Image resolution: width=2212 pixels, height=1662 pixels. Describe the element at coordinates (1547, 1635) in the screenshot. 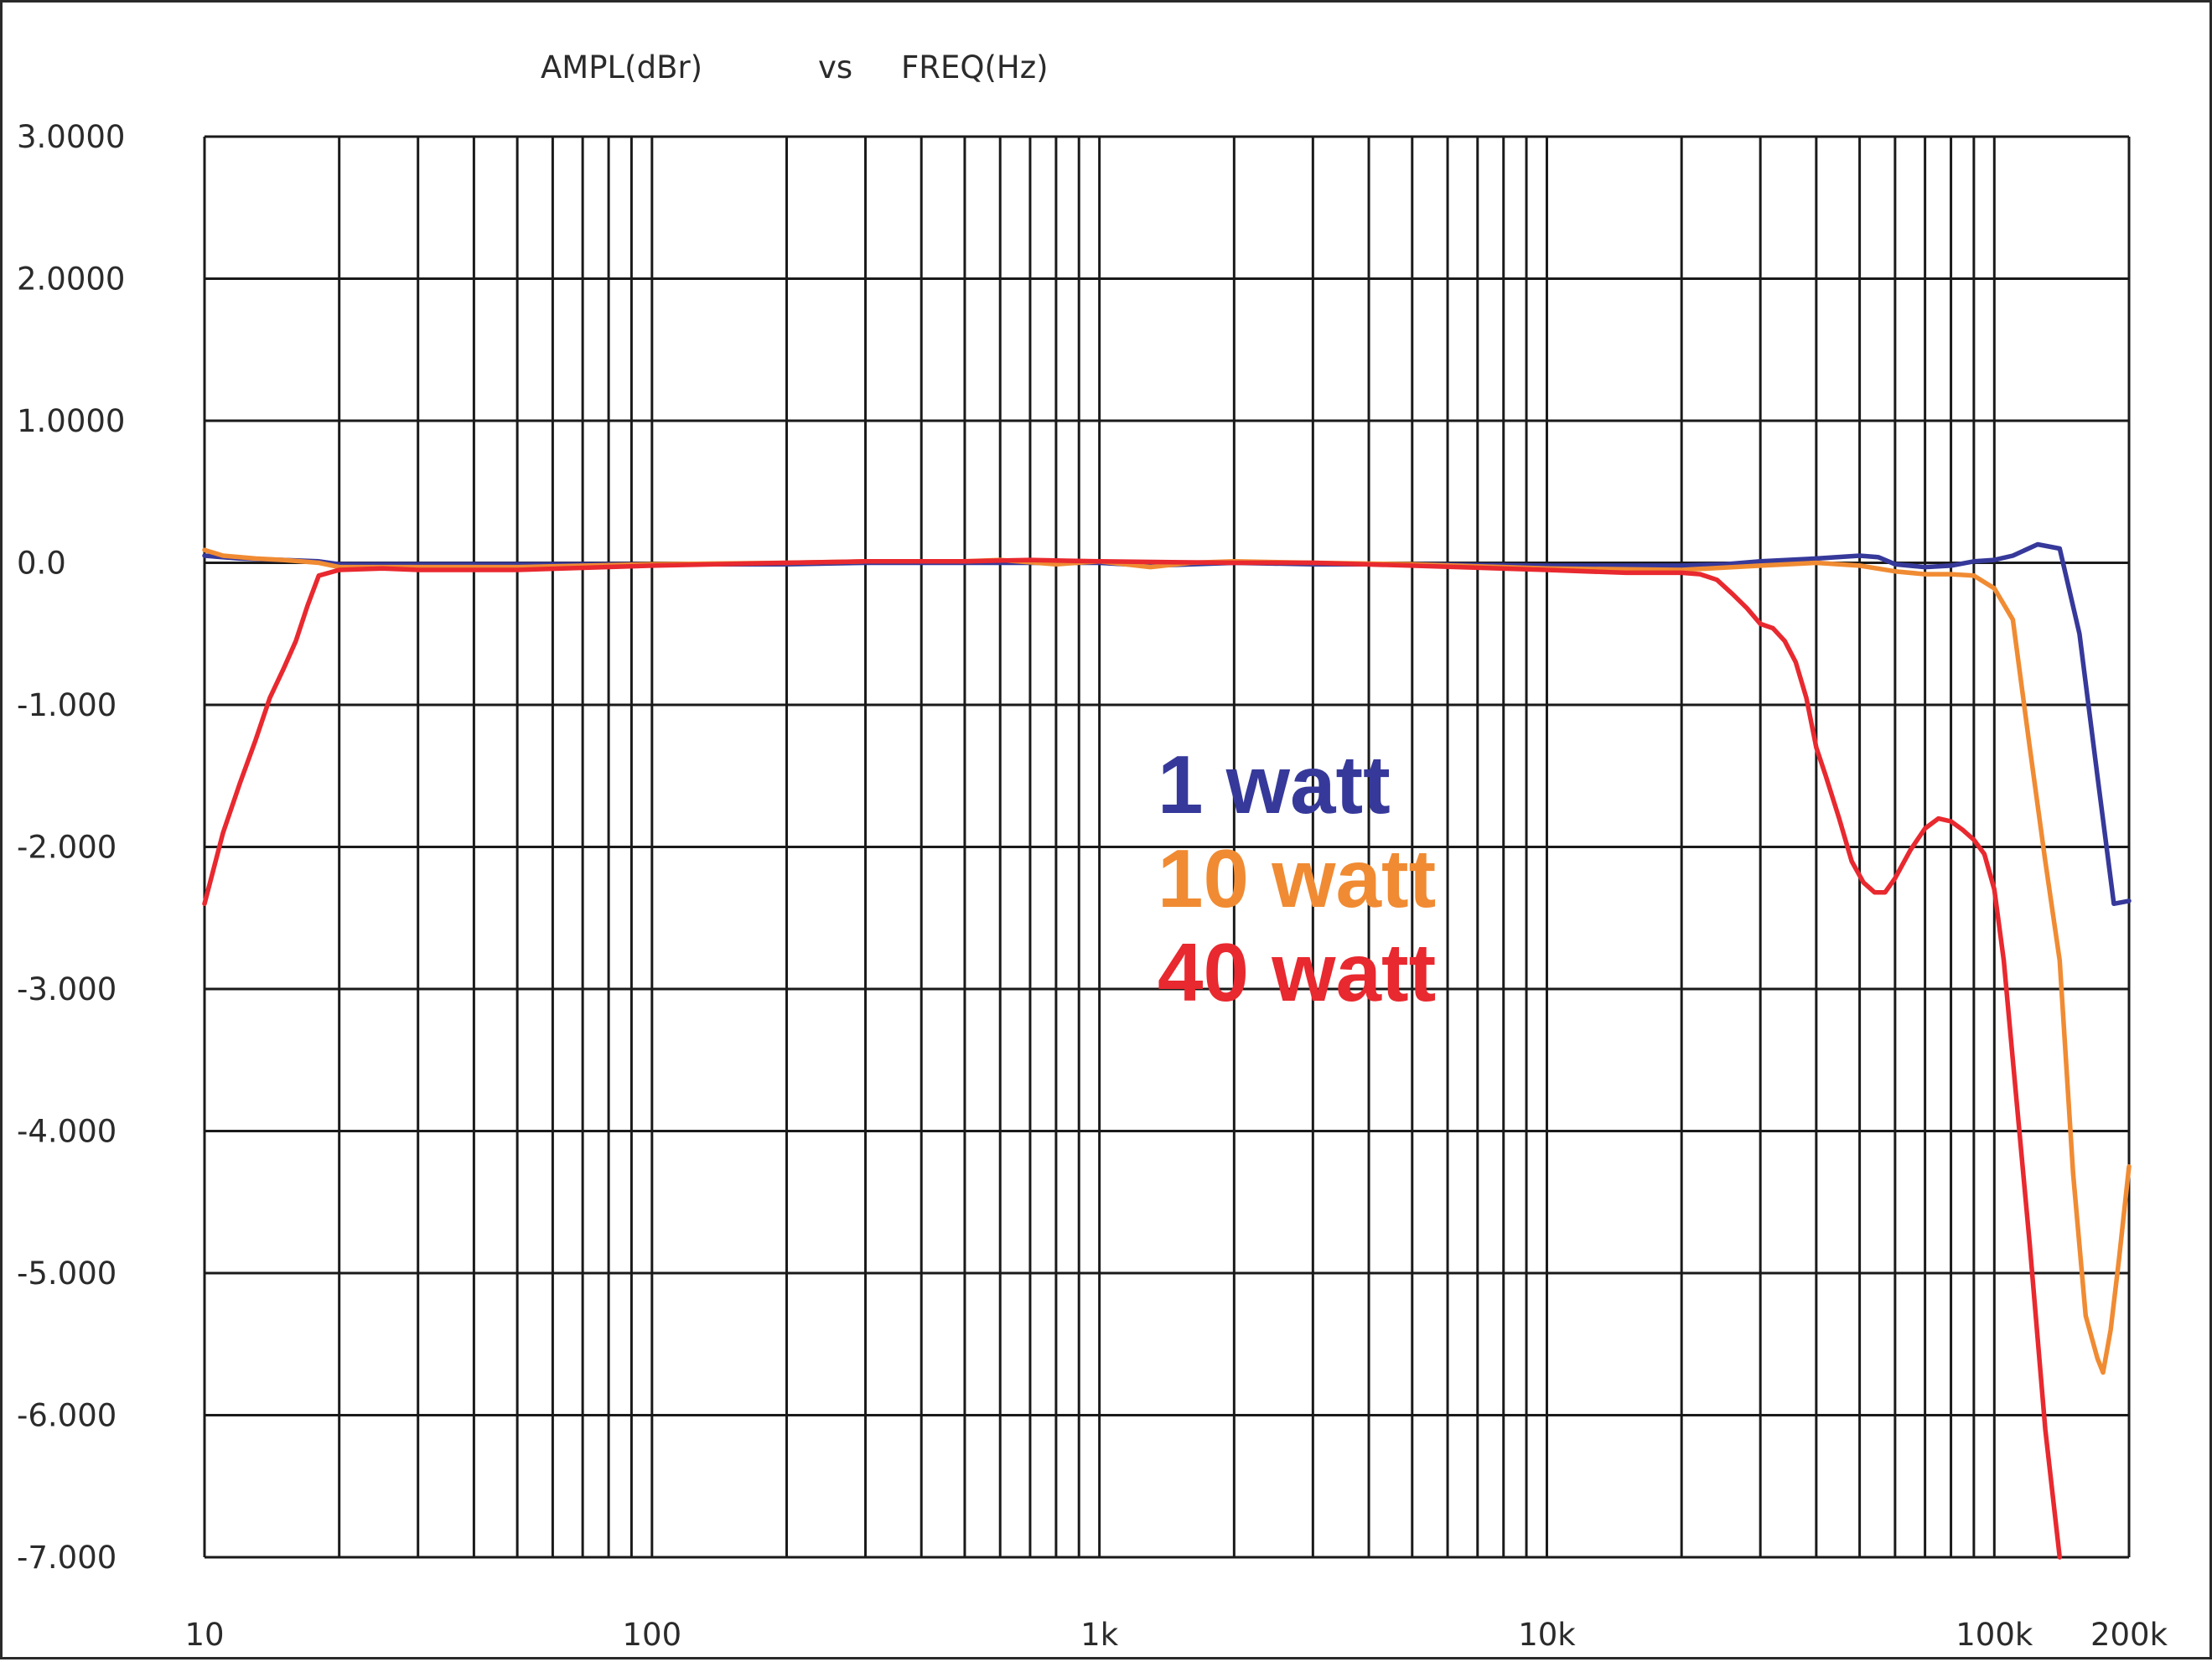

I see `x-tick-label: 10k` at that location.